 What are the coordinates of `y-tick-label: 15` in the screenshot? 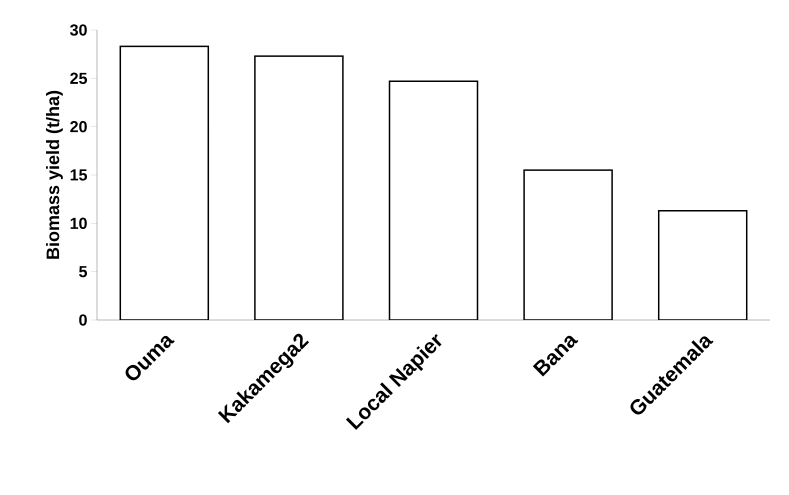 It's located at (79, 175).